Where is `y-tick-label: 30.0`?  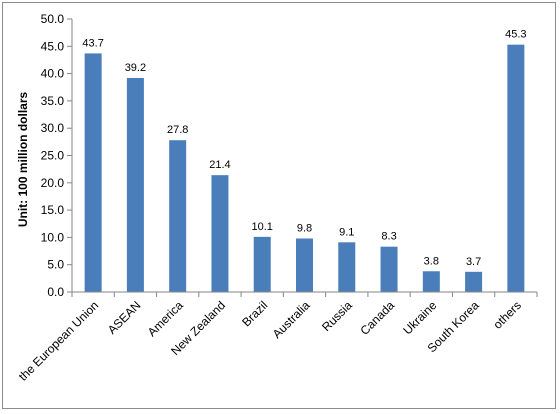
y-tick-label: 30.0 is located at coordinates (53, 128).